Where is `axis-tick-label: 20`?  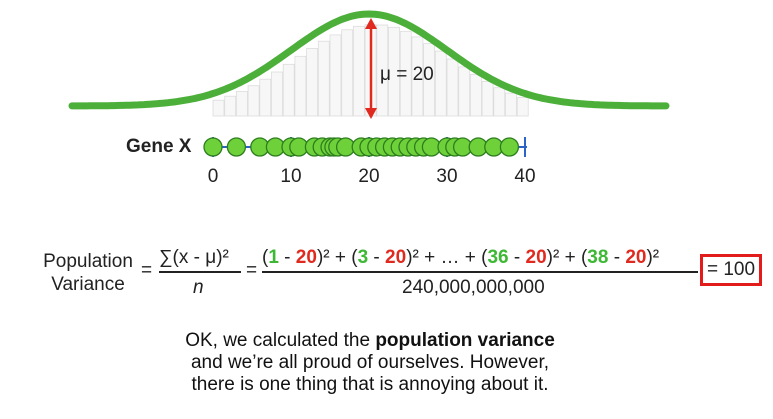 axis-tick-label: 20 is located at coordinates (368, 176).